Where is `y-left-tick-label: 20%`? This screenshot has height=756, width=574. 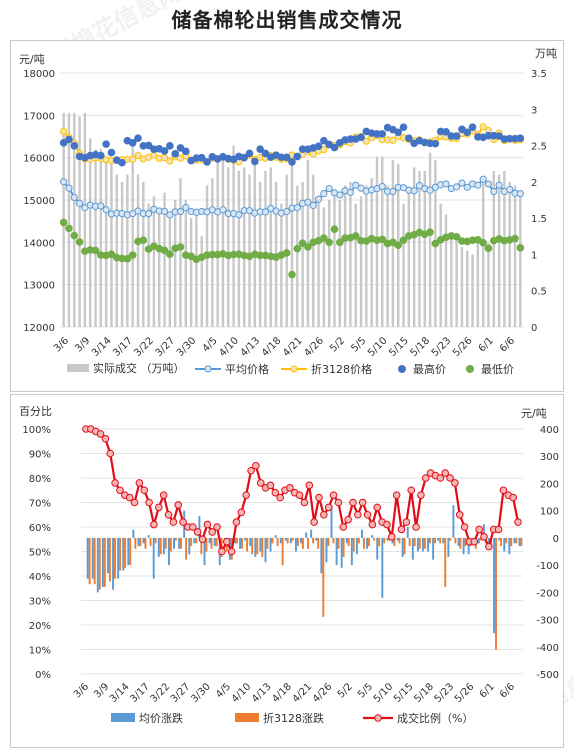
y-left-tick-label: 20% is located at coordinates (40, 626).